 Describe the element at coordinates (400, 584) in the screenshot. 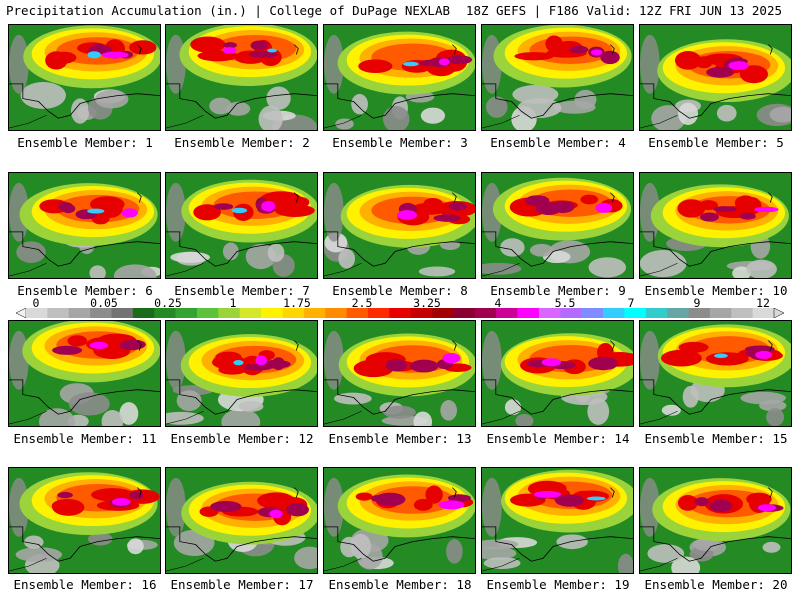

I see `ensemble-member-label: Ensemble Member: 18` at that location.